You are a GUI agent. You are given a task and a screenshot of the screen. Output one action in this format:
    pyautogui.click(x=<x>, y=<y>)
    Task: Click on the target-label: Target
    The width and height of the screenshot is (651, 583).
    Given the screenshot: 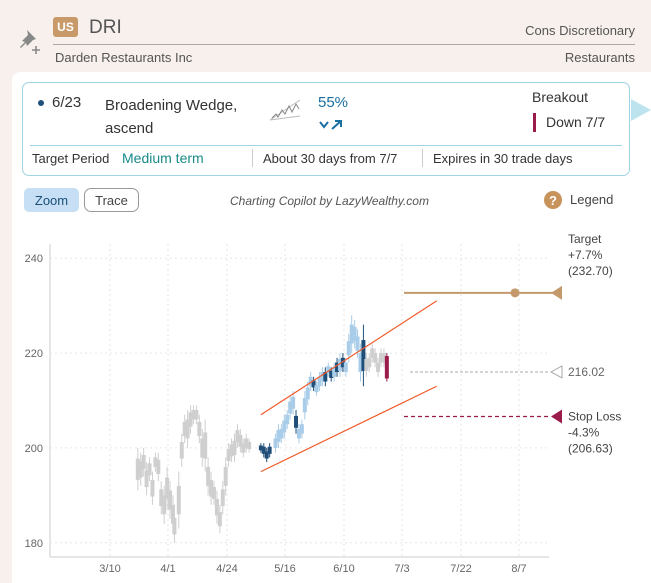 What is the action you would take?
    pyautogui.click(x=585, y=239)
    